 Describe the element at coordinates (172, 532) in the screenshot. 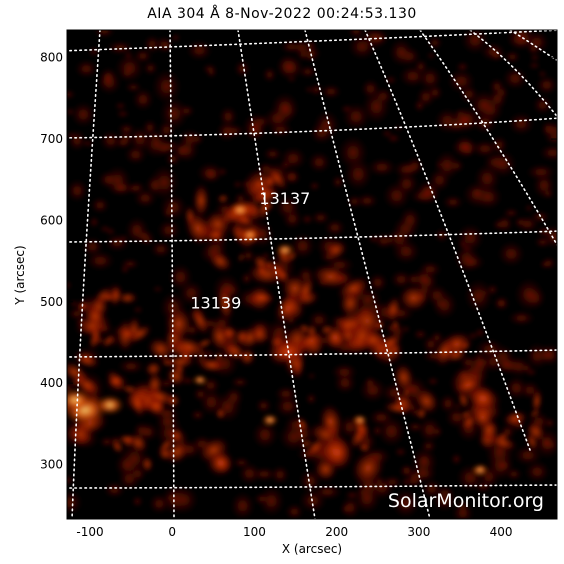

I see `x-tick-label: 0` at that location.